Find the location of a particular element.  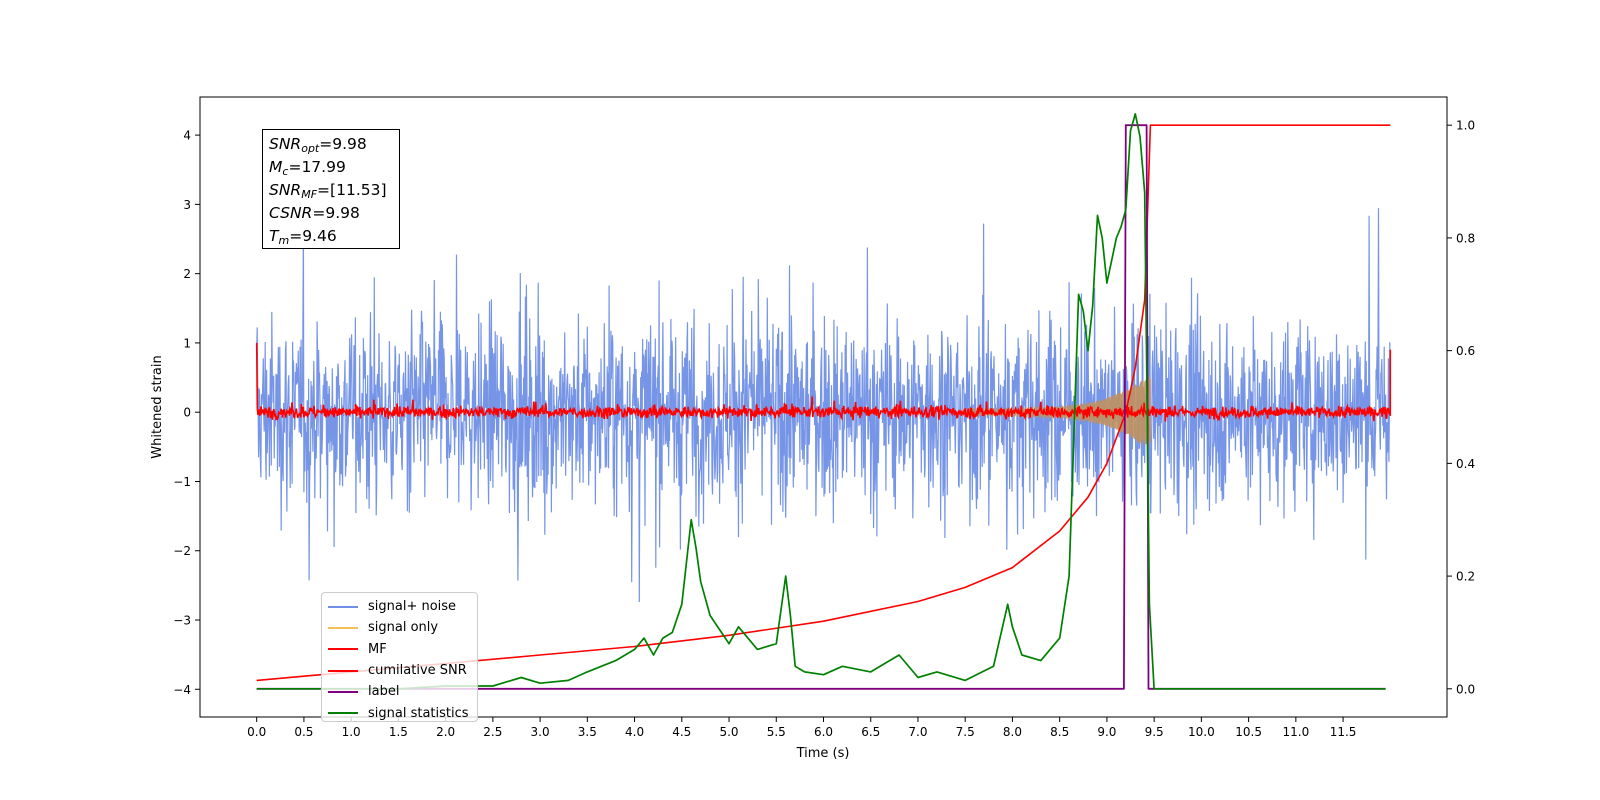

y2-tick-label: 1.0 is located at coordinates (1465, 126).